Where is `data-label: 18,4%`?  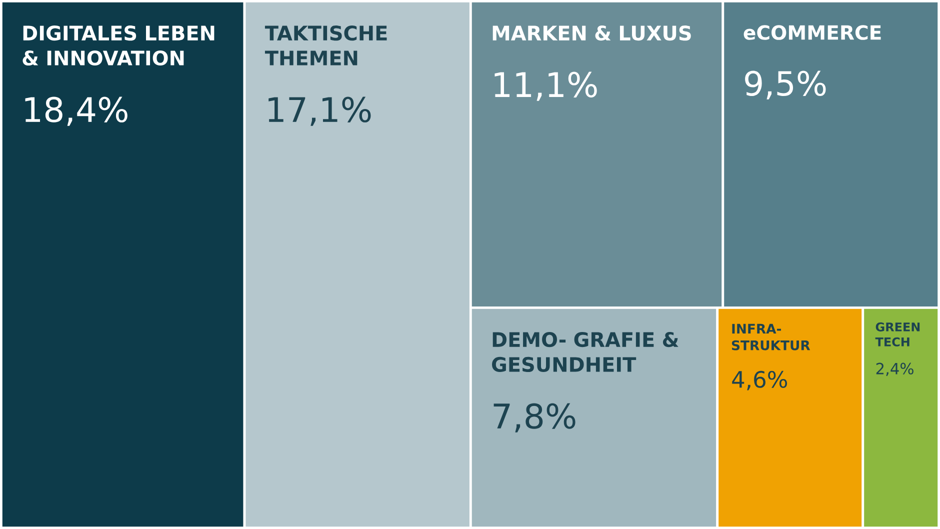
data-label: 18,4% is located at coordinates (76, 111).